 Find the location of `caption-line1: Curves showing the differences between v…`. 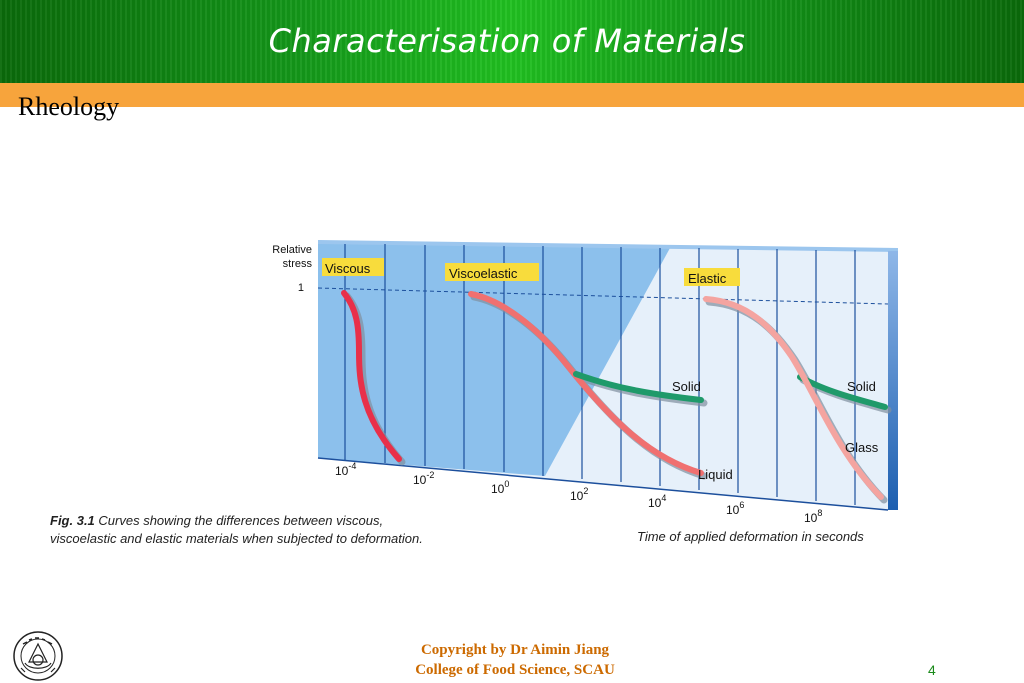

caption-line1: Curves showing the differences between v… is located at coordinates (239, 520).